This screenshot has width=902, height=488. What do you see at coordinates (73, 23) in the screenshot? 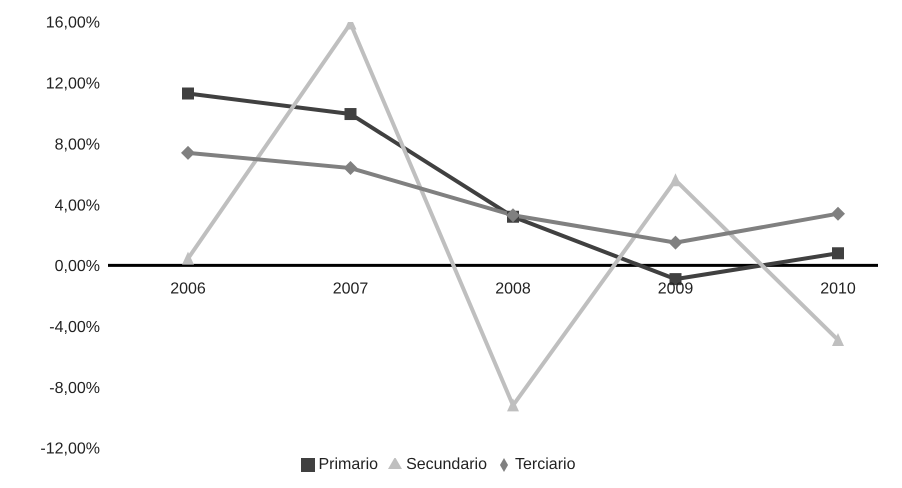
I see `y-tick-label: 16,00%` at bounding box center [73, 23].